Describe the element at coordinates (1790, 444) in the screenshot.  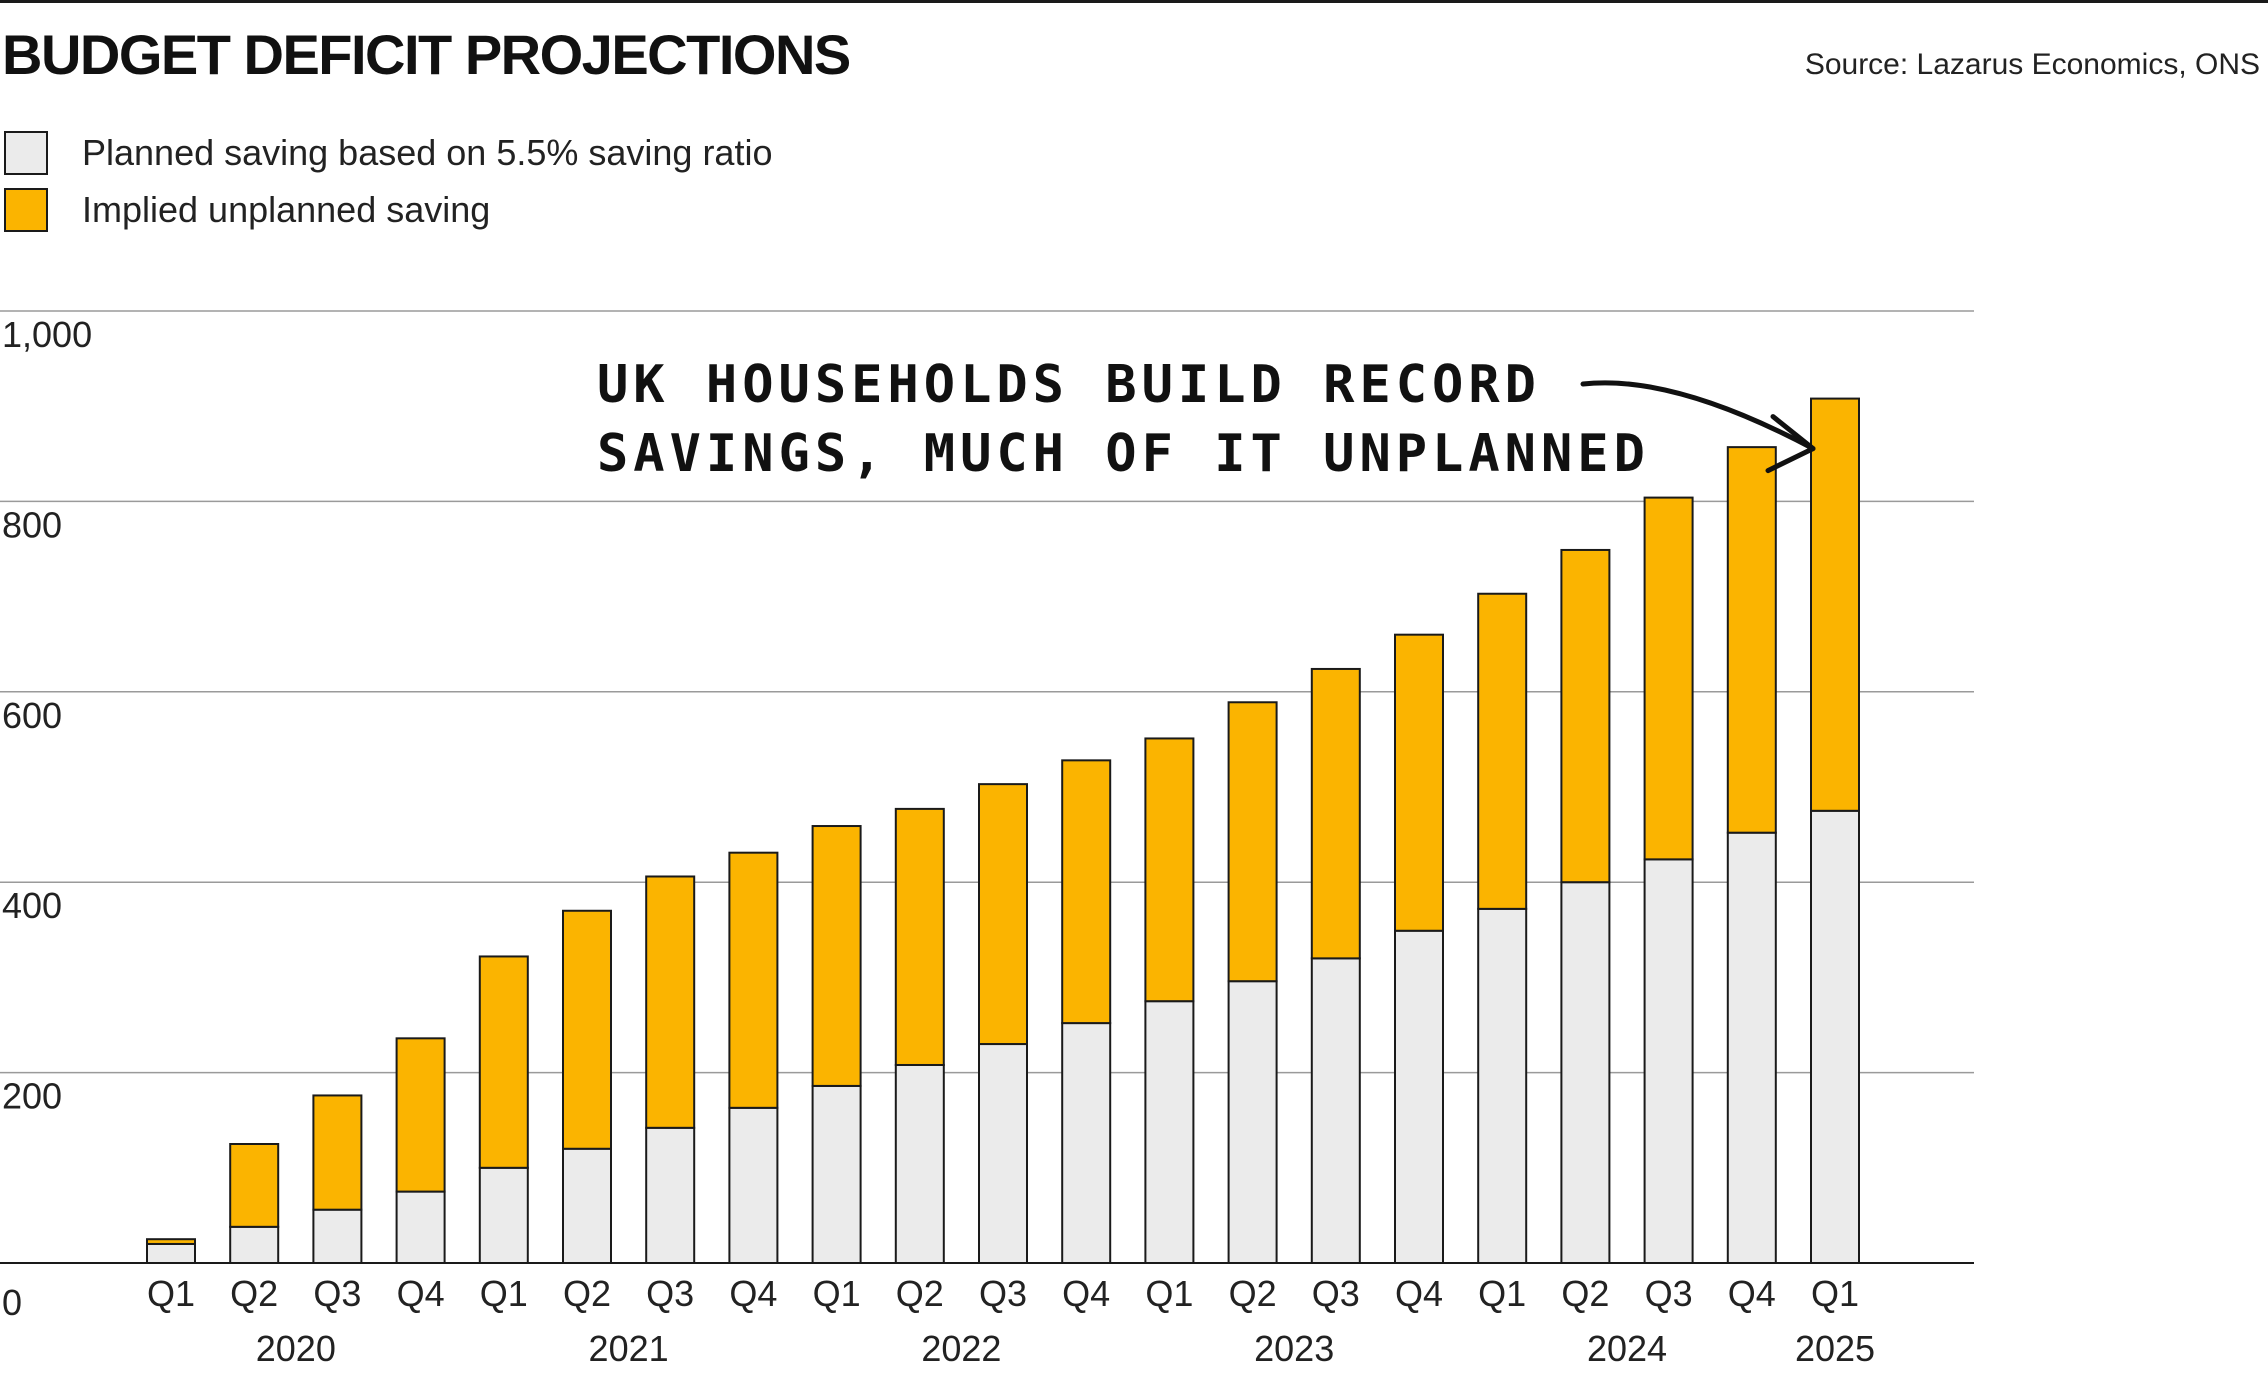
I see `annotation-arrowhead` at that location.